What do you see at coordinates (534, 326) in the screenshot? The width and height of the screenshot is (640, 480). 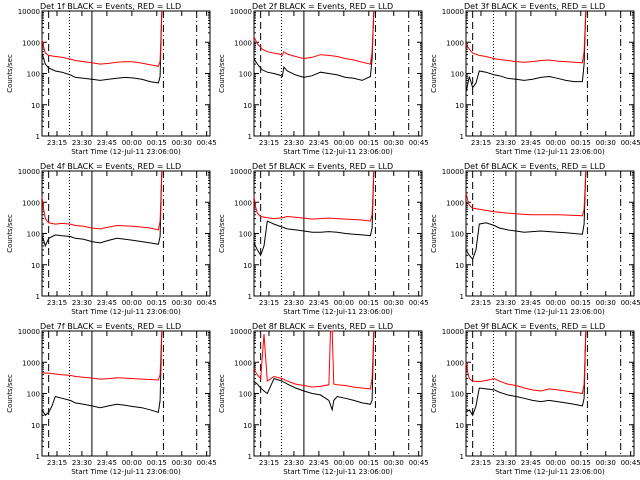 I see `chart-title: Det 9f BLACK = Events, RED = LLD` at bounding box center [534, 326].